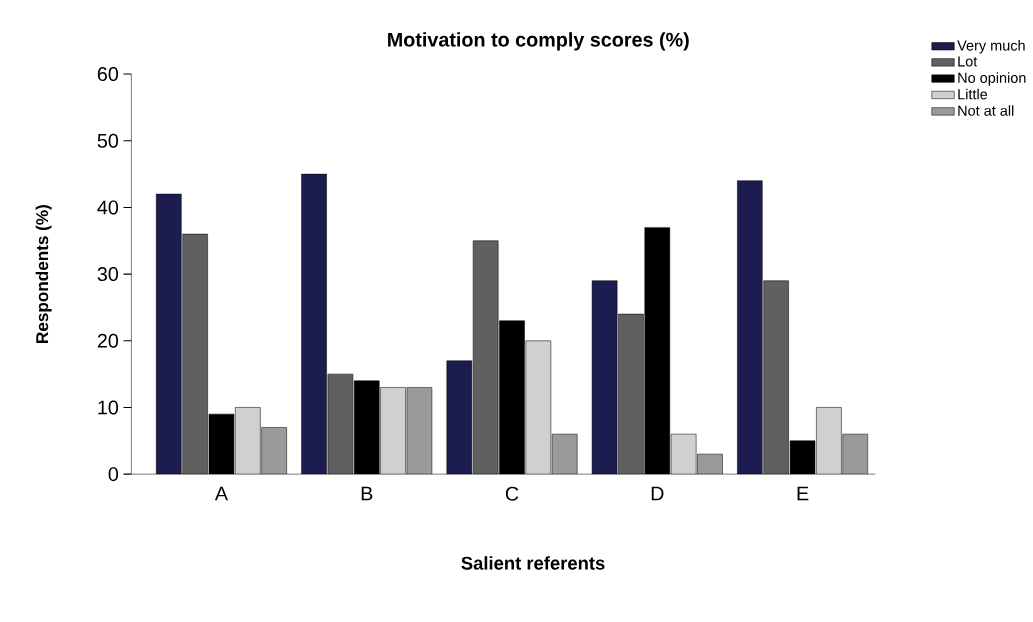 Image resolution: width=1033 pixels, height=622 pixels. What do you see at coordinates (108, 273) in the screenshot?
I see `y-tick-label: 30` at bounding box center [108, 273].